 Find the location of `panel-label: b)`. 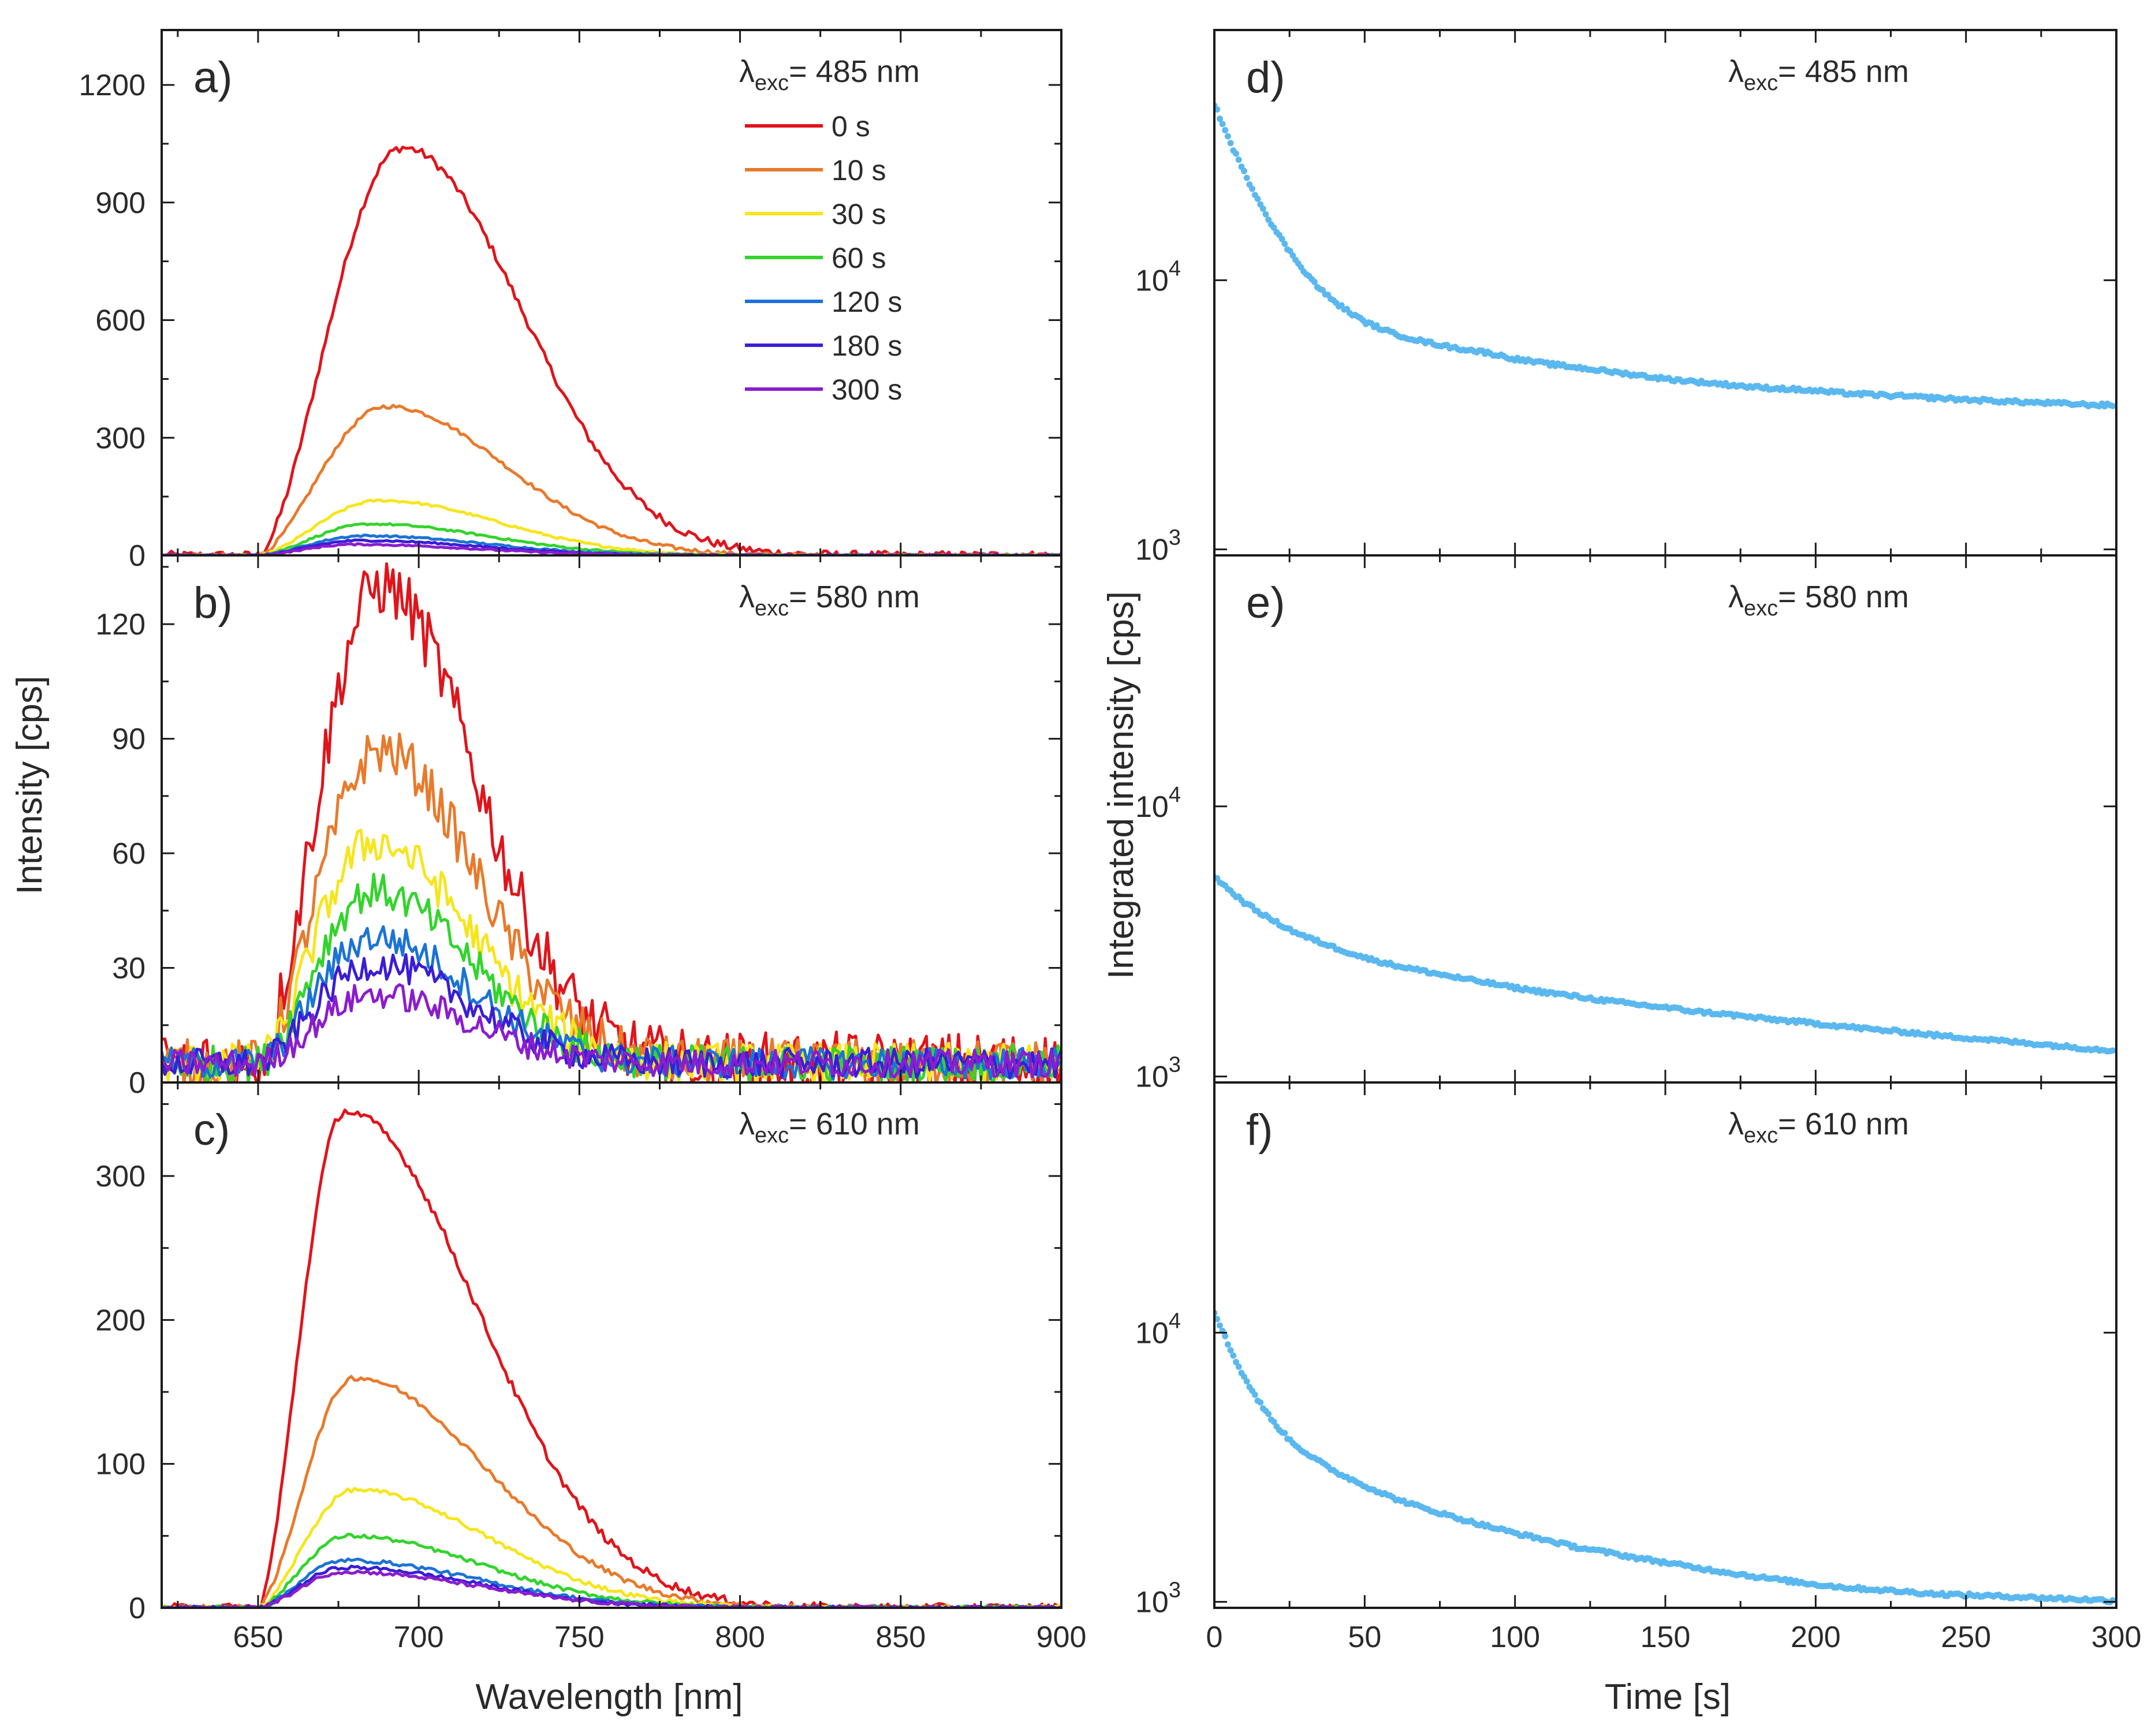

panel-label: b) is located at coordinates (213, 603).